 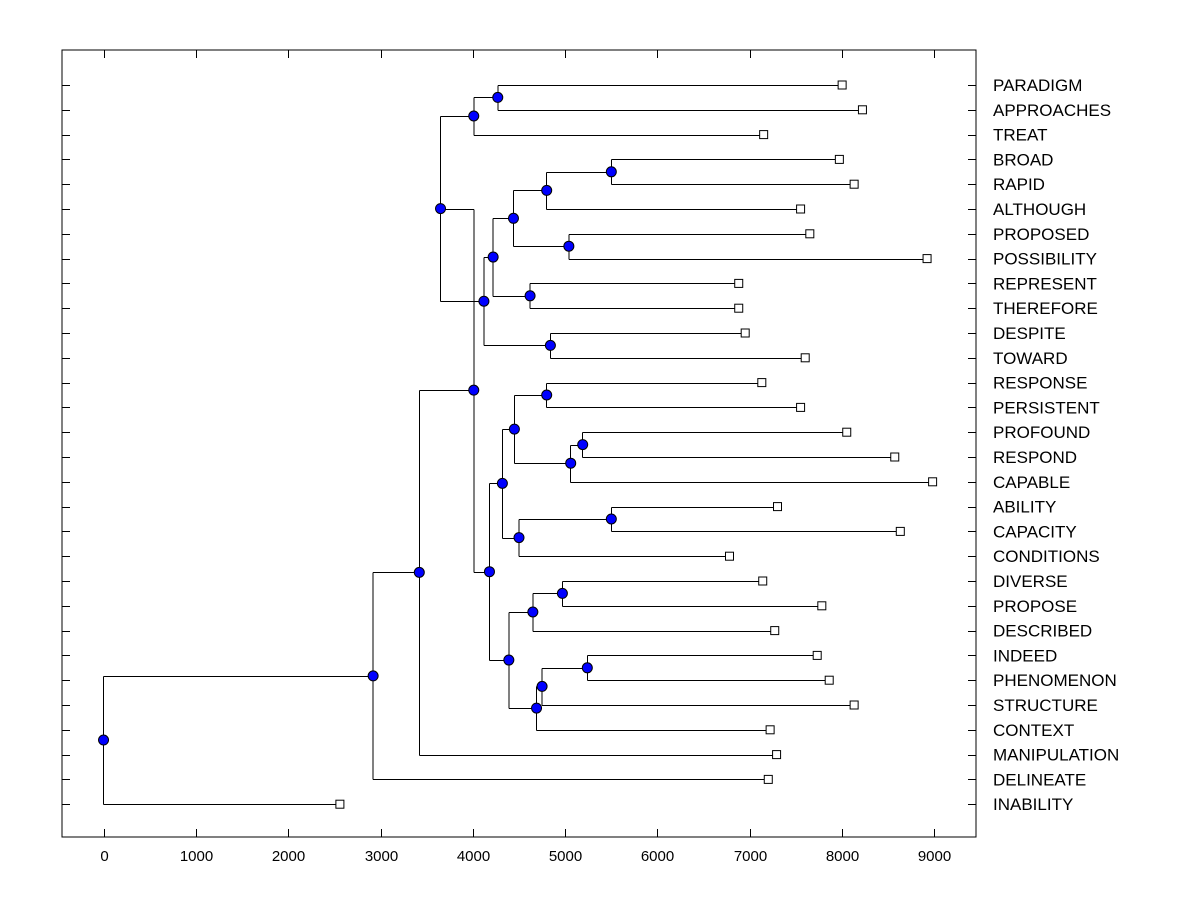 I want to click on merge-node-n17, so click(x=519, y=538).